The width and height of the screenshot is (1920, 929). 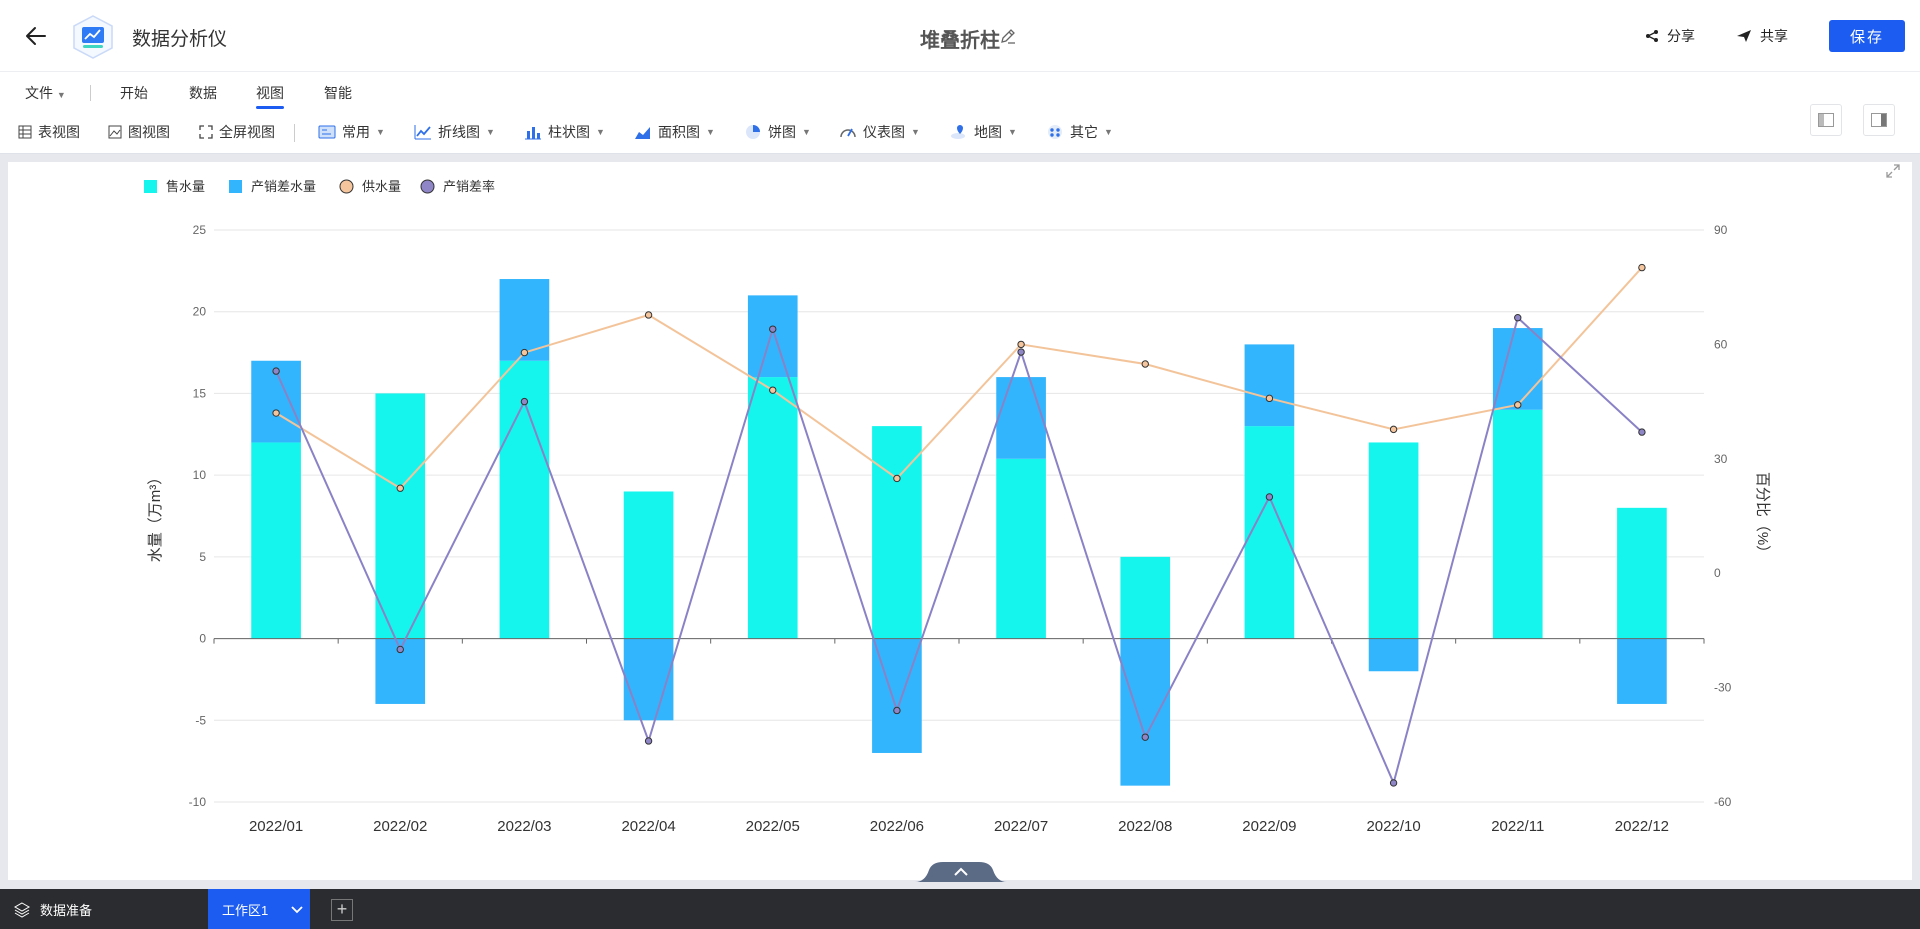 What do you see at coordinates (200, 393) in the screenshot?
I see `y-left-tick-label: 15` at bounding box center [200, 393].